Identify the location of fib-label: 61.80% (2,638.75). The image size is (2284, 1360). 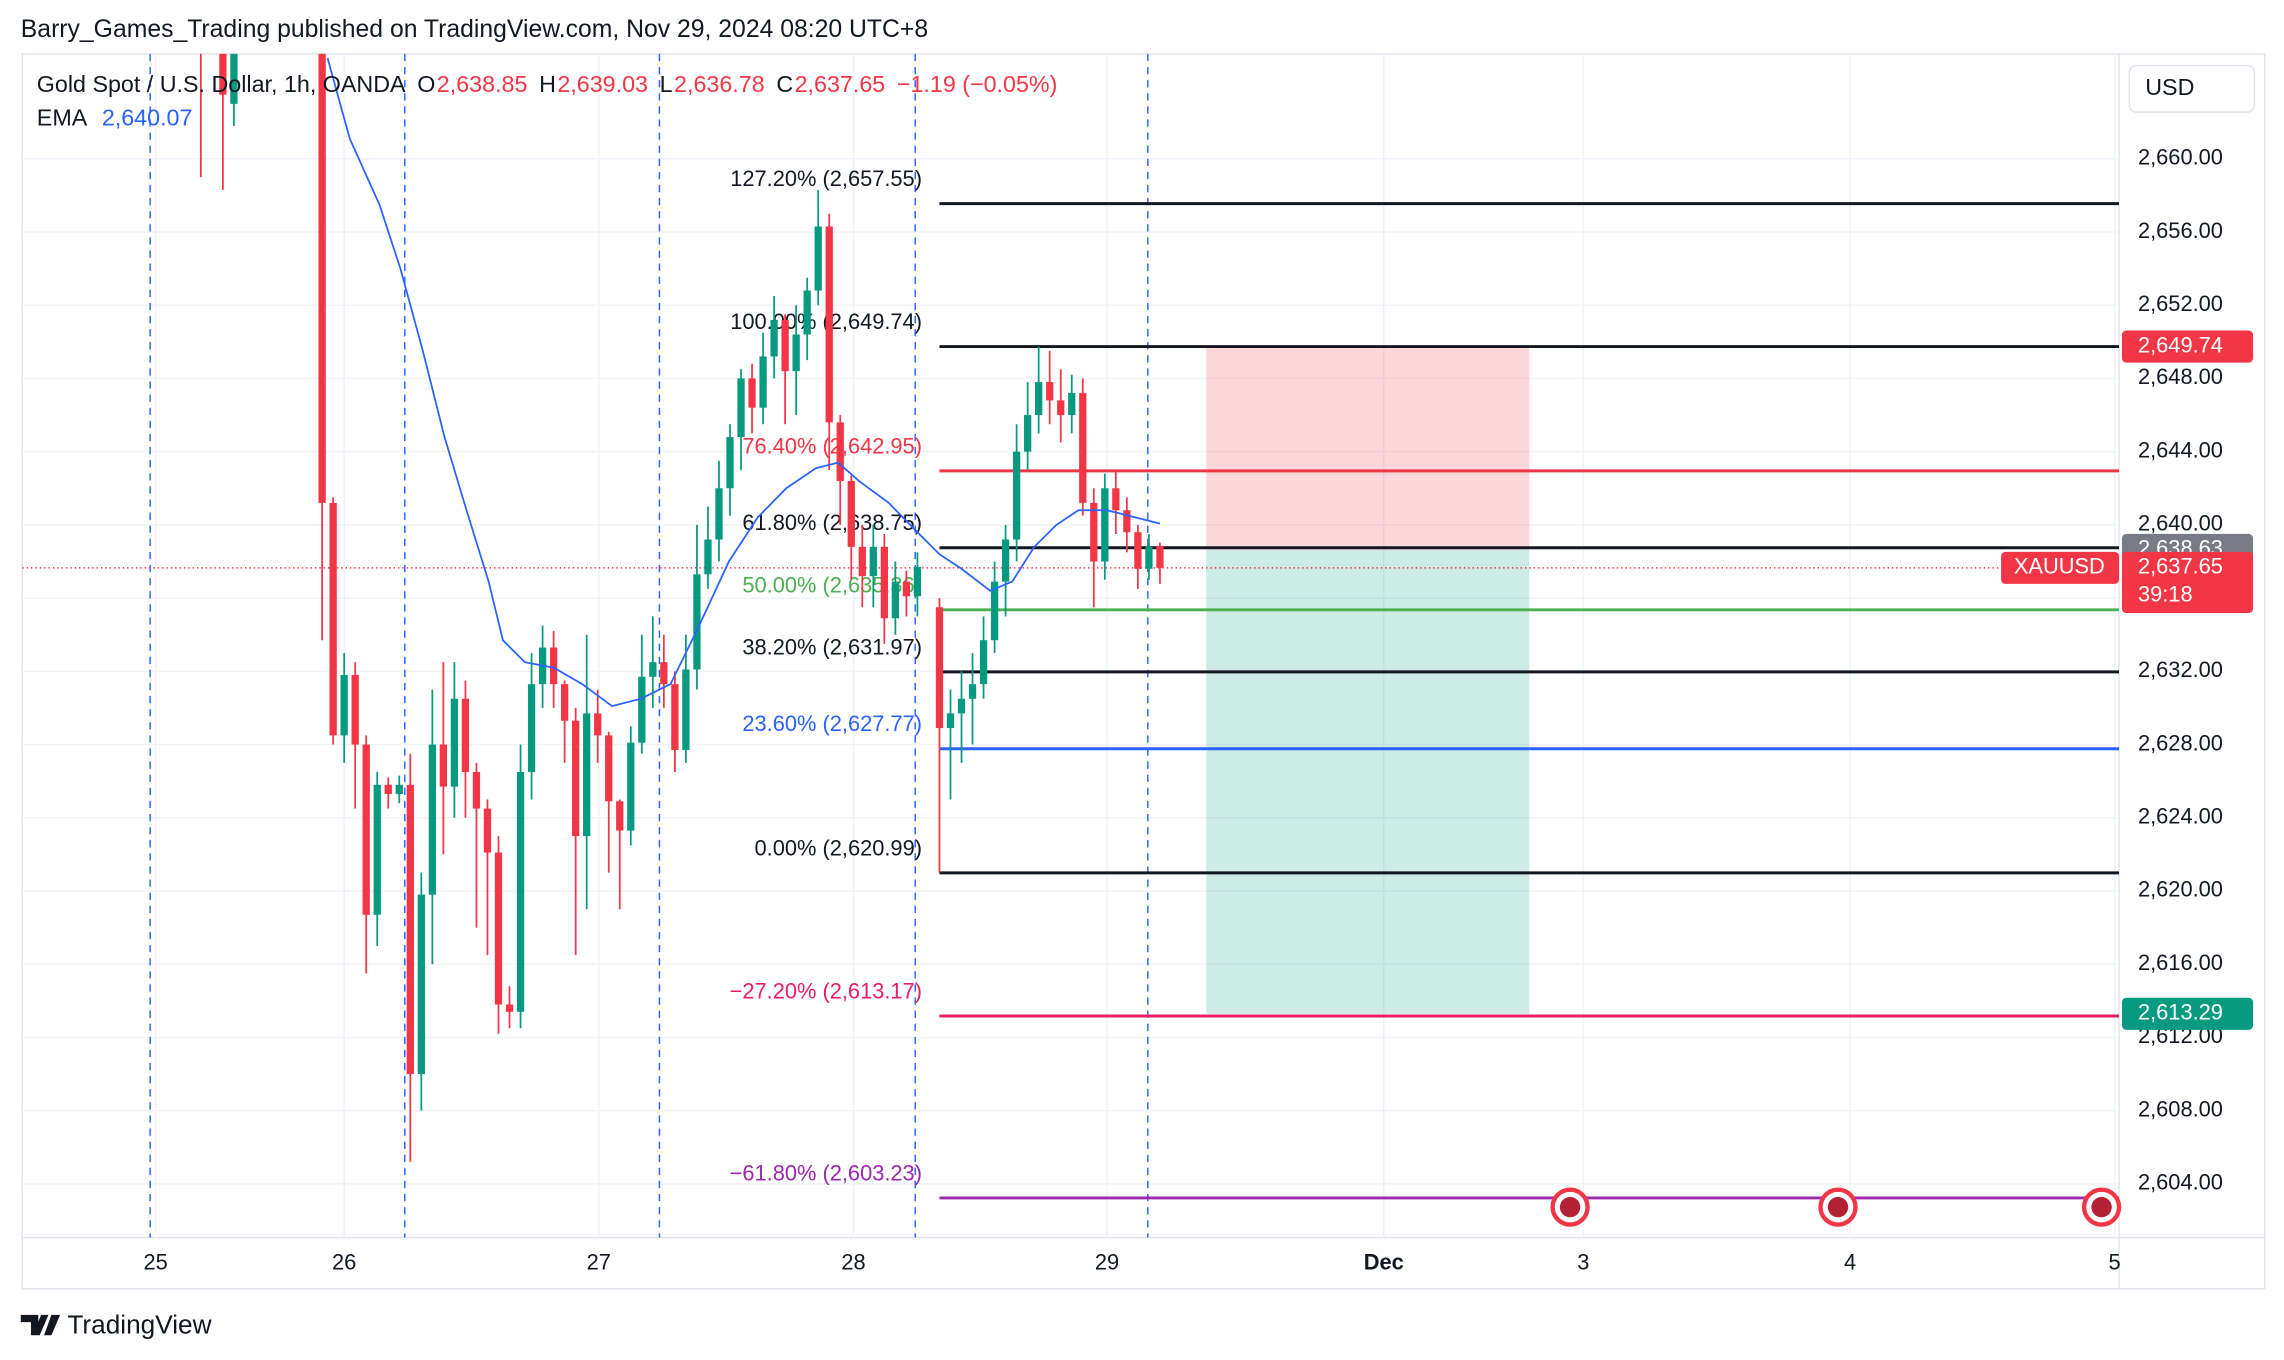
(832, 522).